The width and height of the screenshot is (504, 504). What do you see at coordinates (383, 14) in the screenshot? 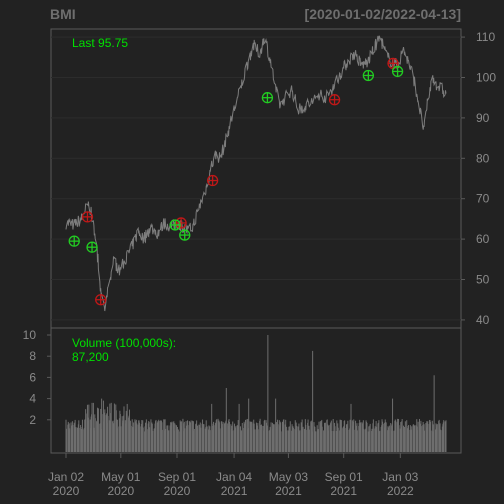
I see `date-range-label: [2020-01-02/2022-04-13]` at bounding box center [383, 14].